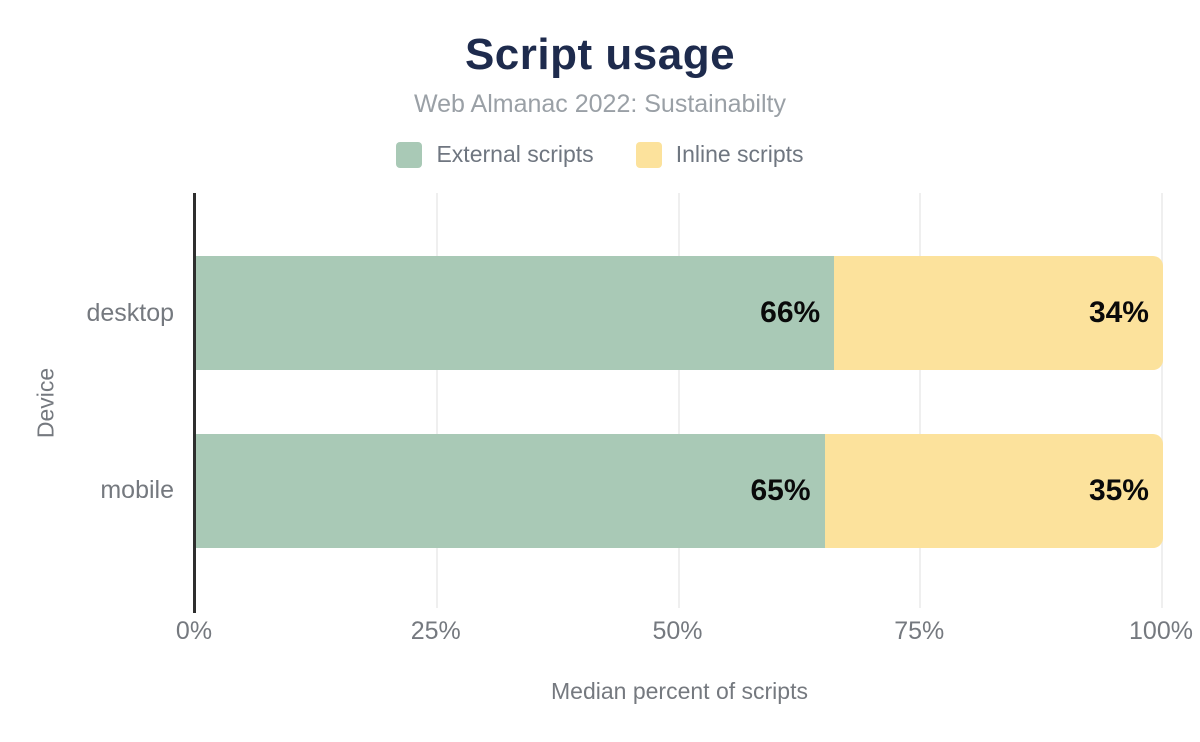 This screenshot has height=742, width=1200. What do you see at coordinates (998, 313) in the screenshot?
I see `bar-segment-desktop-inline-scripts: 34%` at bounding box center [998, 313].